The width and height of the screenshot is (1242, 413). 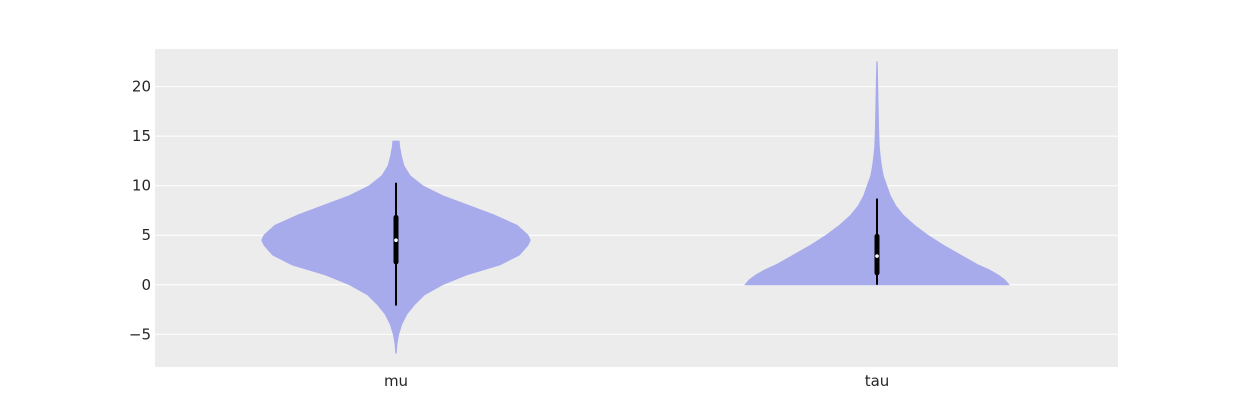 What do you see at coordinates (396, 381) in the screenshot?
I see `x-tick-label-mu: mu` at bounding box center [396, 381].